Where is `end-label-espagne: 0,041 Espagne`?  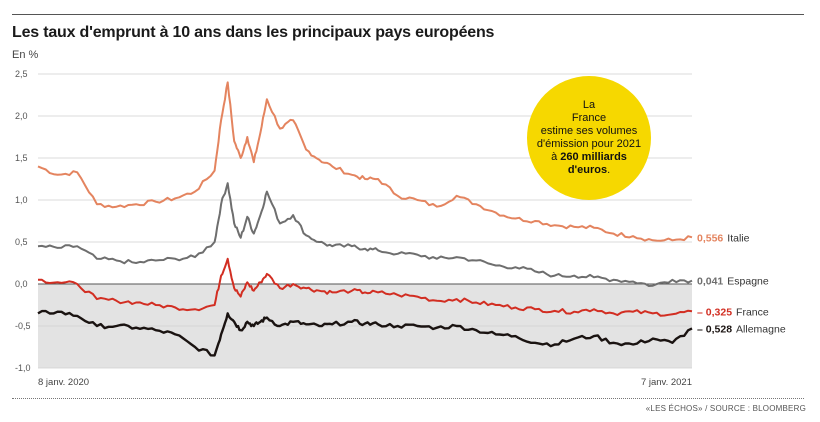 end-label-espagne: 0,041 Espagne is located at coordinates (733, 282).